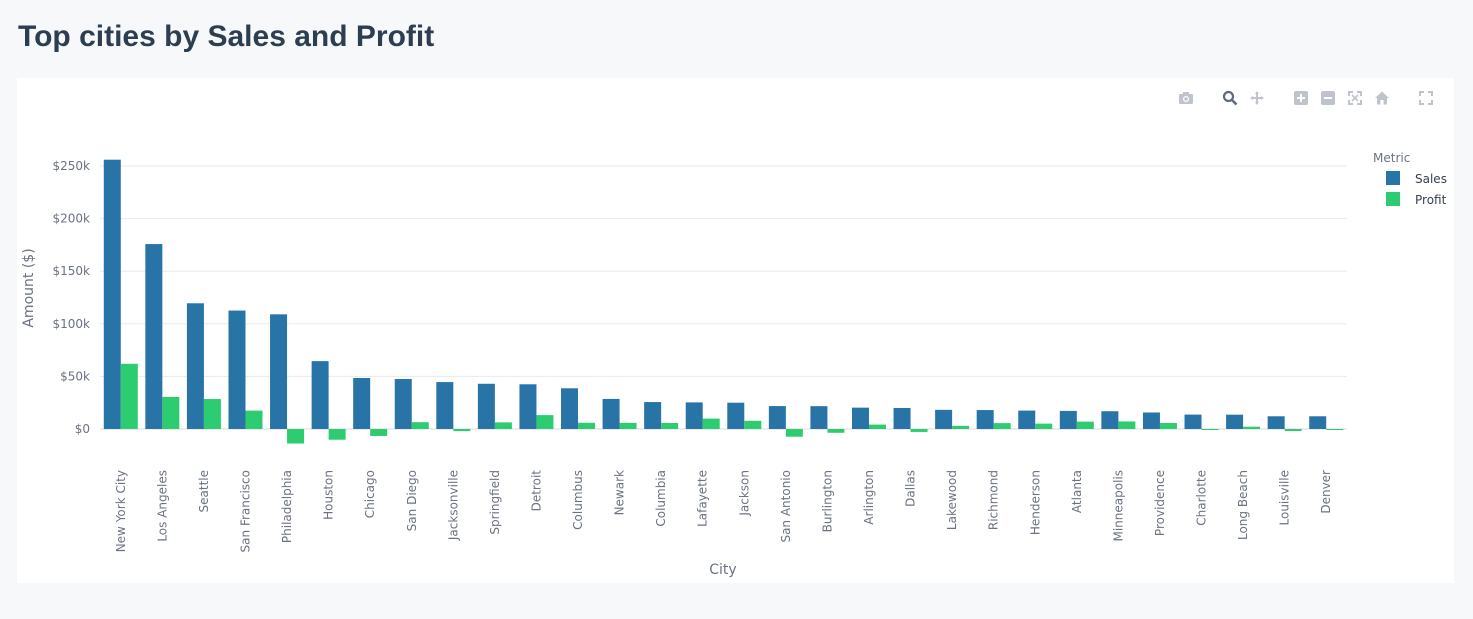 This screenshot has width=1473, height=619. What do you see at coordinates (952, 500) in the screenshot?
I see `x-tick-label: Lakewood` at bounding box center [952, 500].